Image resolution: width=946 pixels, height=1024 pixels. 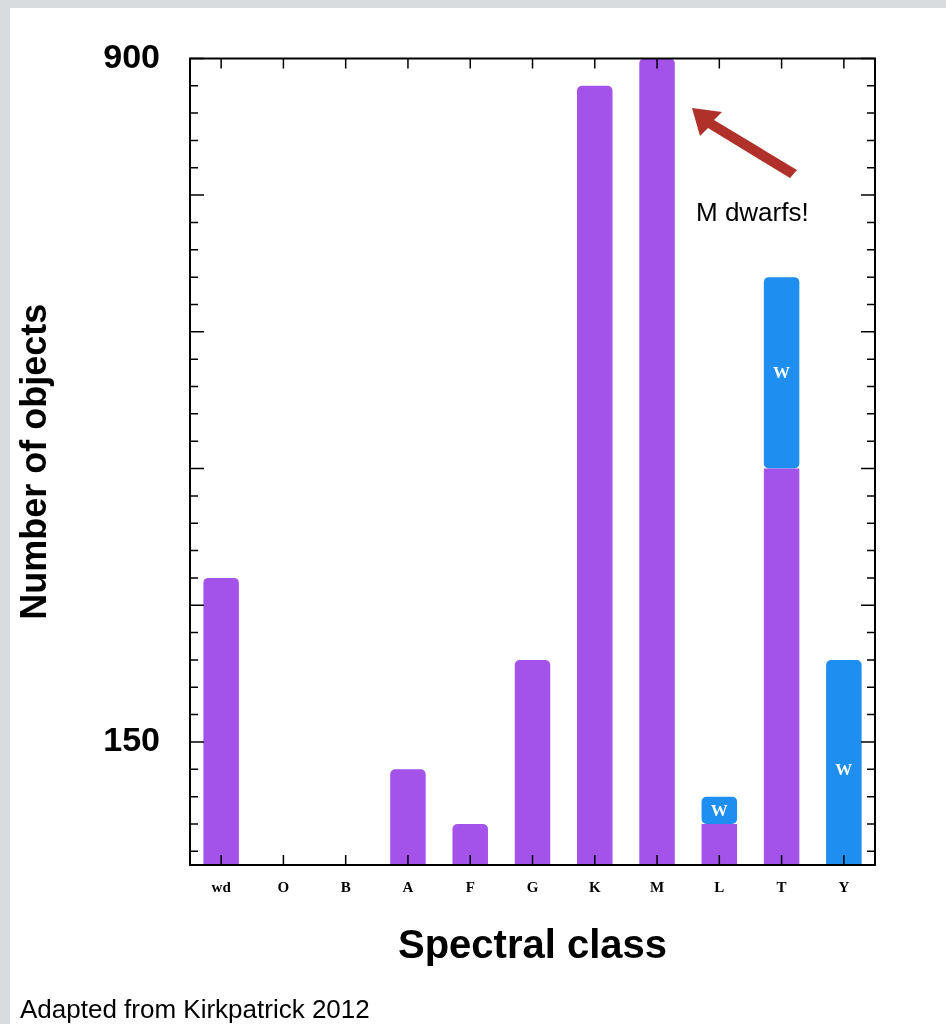 I want to click on x-tick-label: M, so click(x=657, y=886).